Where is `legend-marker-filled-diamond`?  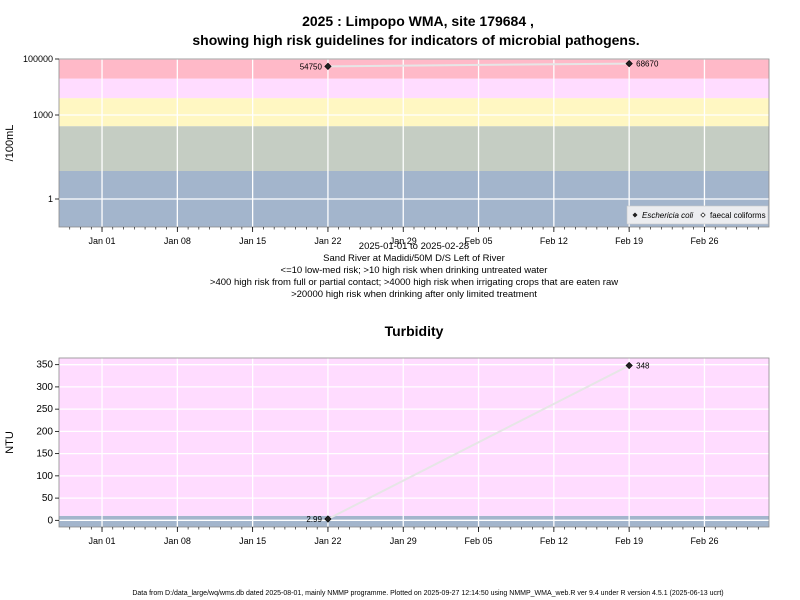 legend-marker-filled-diamond is located at coordinates (635, 215).